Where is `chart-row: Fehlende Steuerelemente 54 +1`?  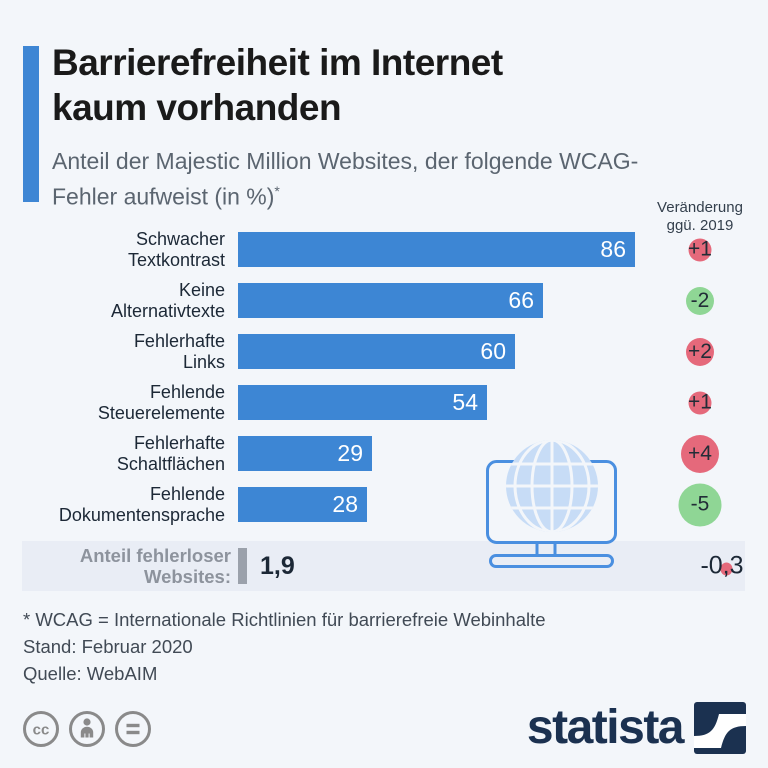 chart-row: Fehlende Steuerelemente 54 +1 is located at coordinates (384, 402).